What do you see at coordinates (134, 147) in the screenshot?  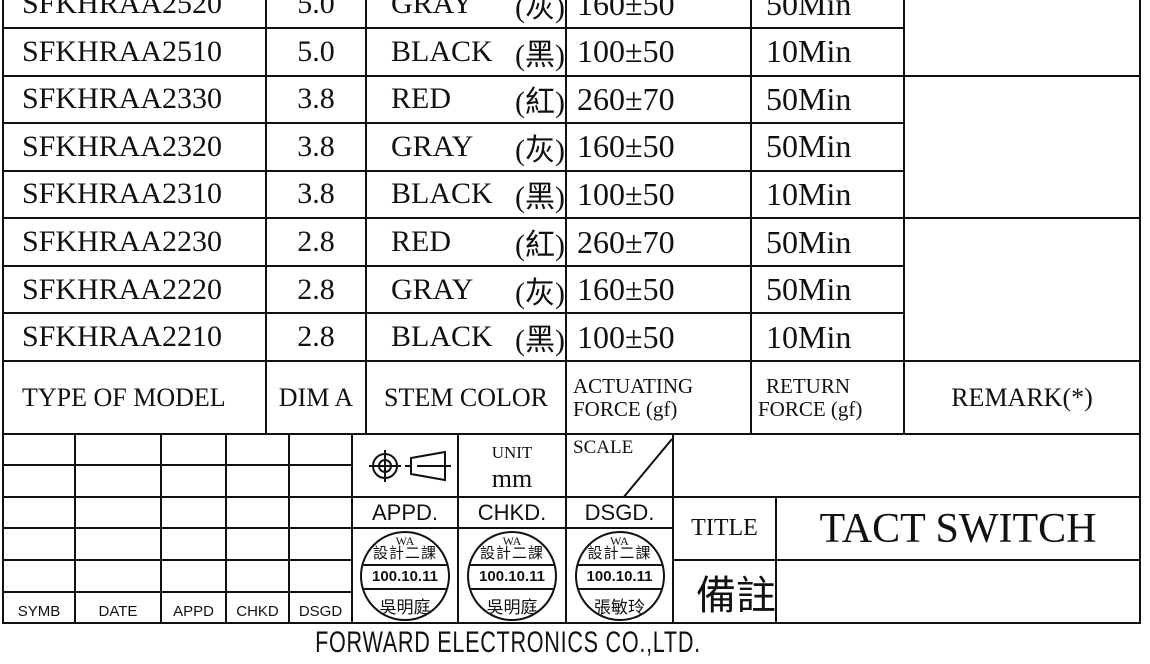 I see `model-cell: SFKHRAA2320` at bounding box center [134, 147].